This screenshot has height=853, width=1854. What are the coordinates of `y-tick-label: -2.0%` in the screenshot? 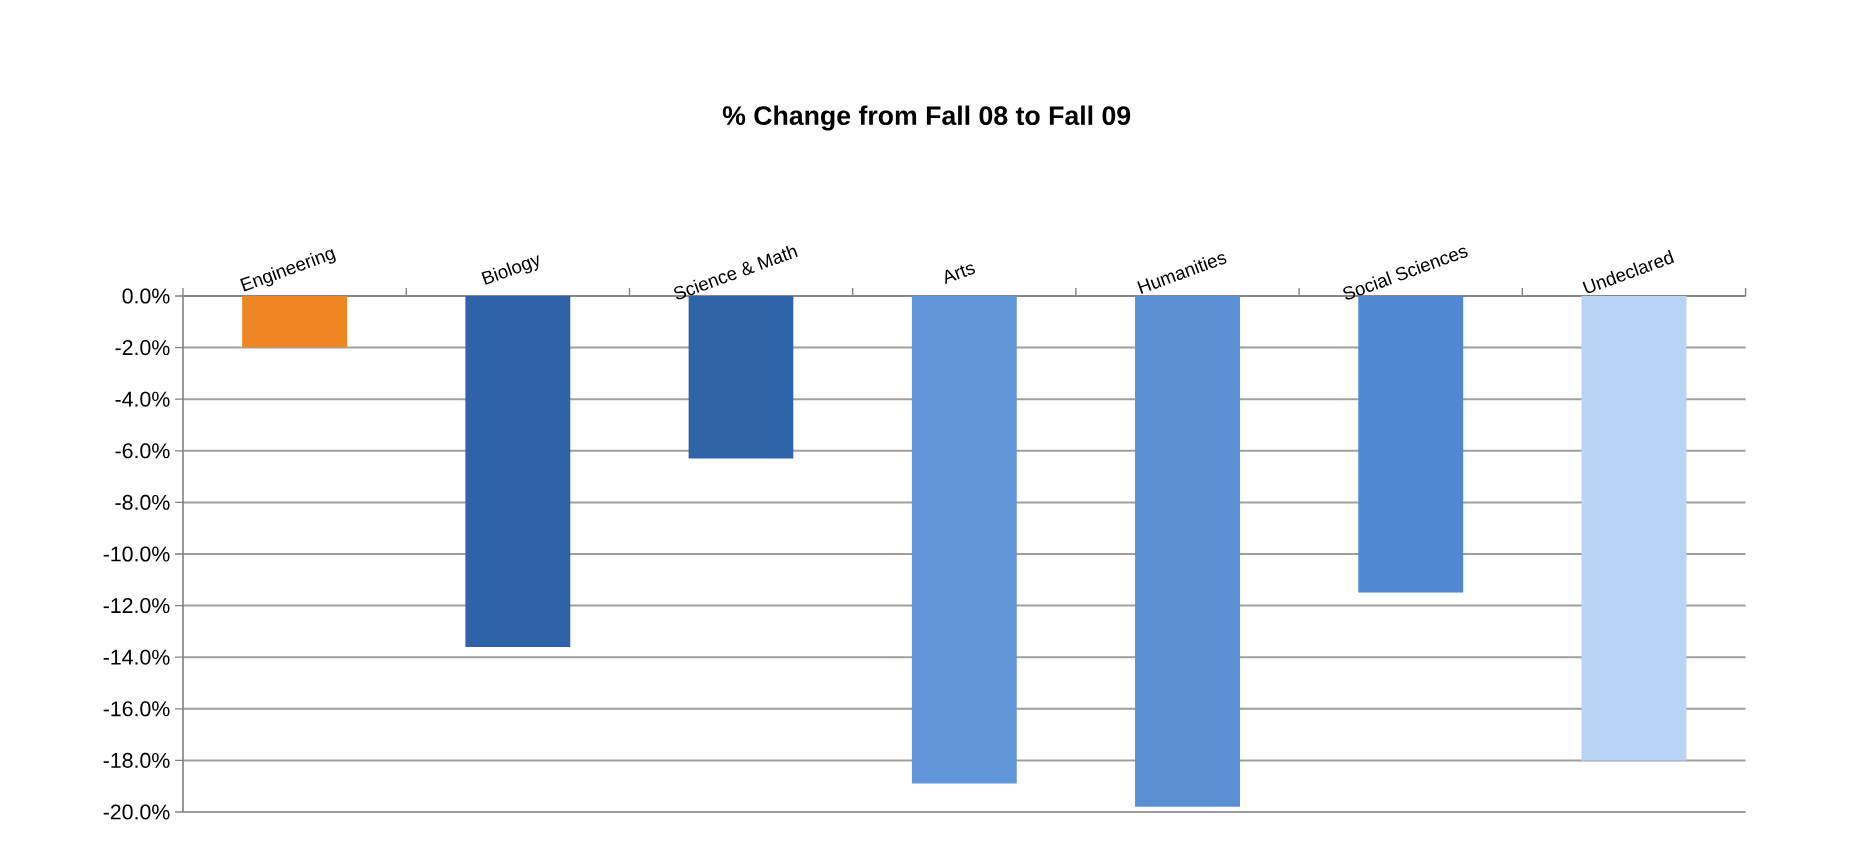 It's located at (142, 348).